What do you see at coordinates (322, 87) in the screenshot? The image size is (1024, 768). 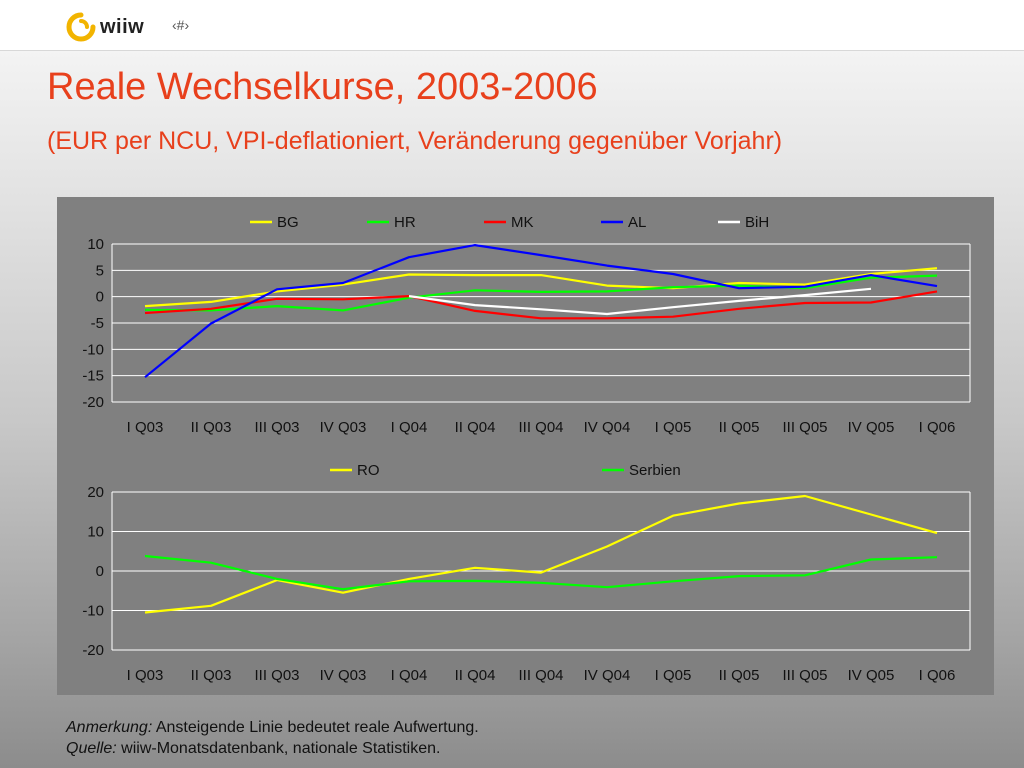 I see `slide-title: Reale Wechselkurse, 2003-2006` at bounding box center [322, 87].